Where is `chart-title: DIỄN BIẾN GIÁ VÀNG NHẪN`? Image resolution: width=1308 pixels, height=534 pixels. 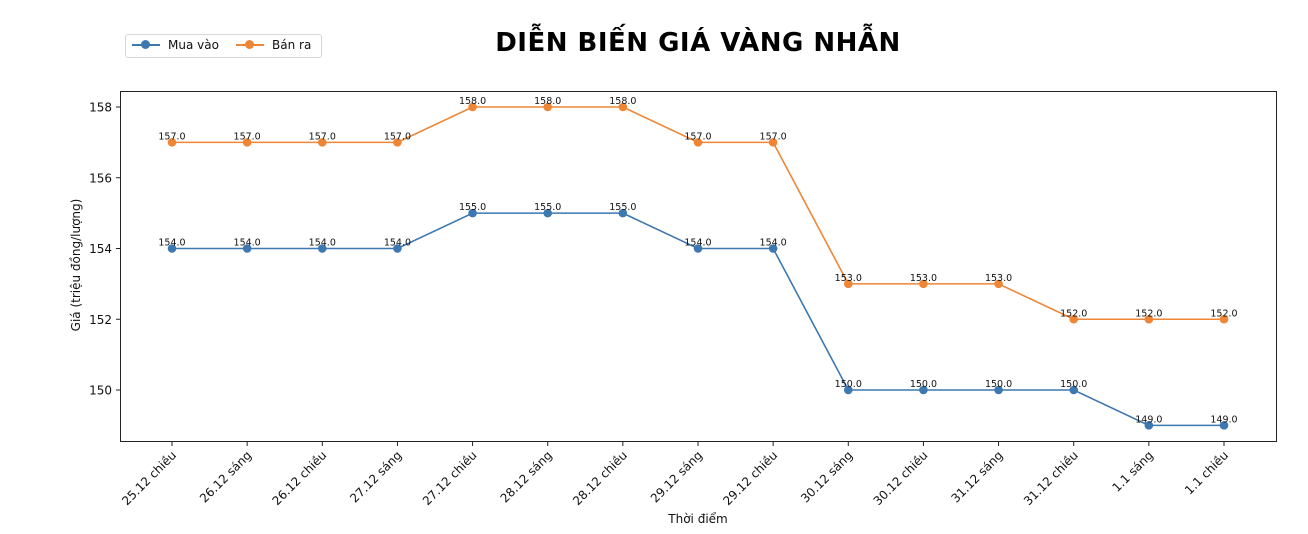
chart-title: DIỄN BIẾN GIÁ VÀNG NHẪN is located at coordinates (698, 43).